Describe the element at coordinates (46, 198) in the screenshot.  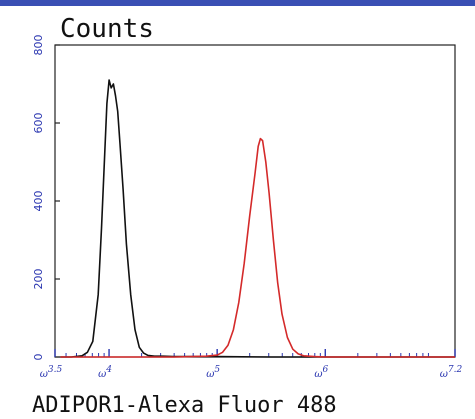
I see `y-axis-ticks: 0 200 400 600 800` at that location.